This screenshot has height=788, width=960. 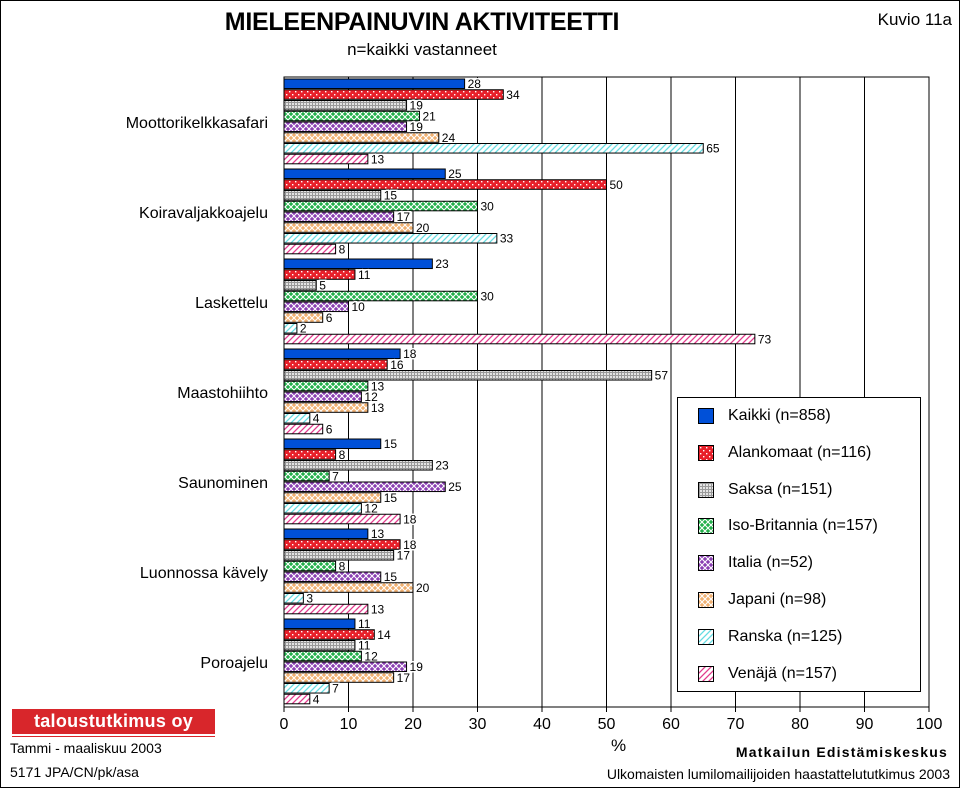 What do you see at coordinates (488, 206) in the screenshot?
I see `data-label: 30` at bounding box center [488, 206].